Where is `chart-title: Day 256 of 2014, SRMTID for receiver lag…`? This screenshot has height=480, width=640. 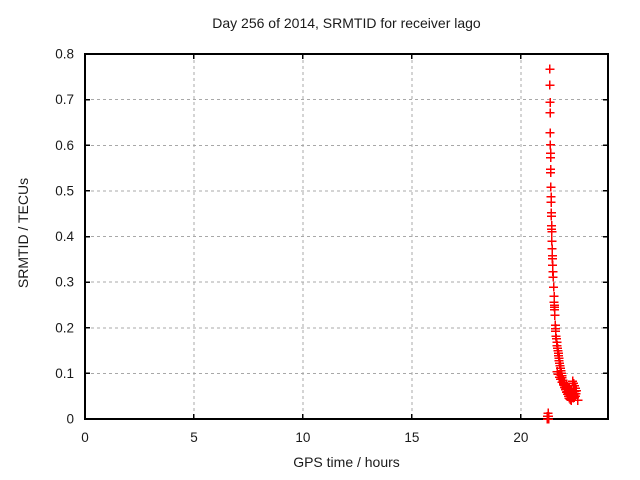
chart-title: Day 256 of 2014, SRMTID for receiver lag… is located at coordinates (346, 23).